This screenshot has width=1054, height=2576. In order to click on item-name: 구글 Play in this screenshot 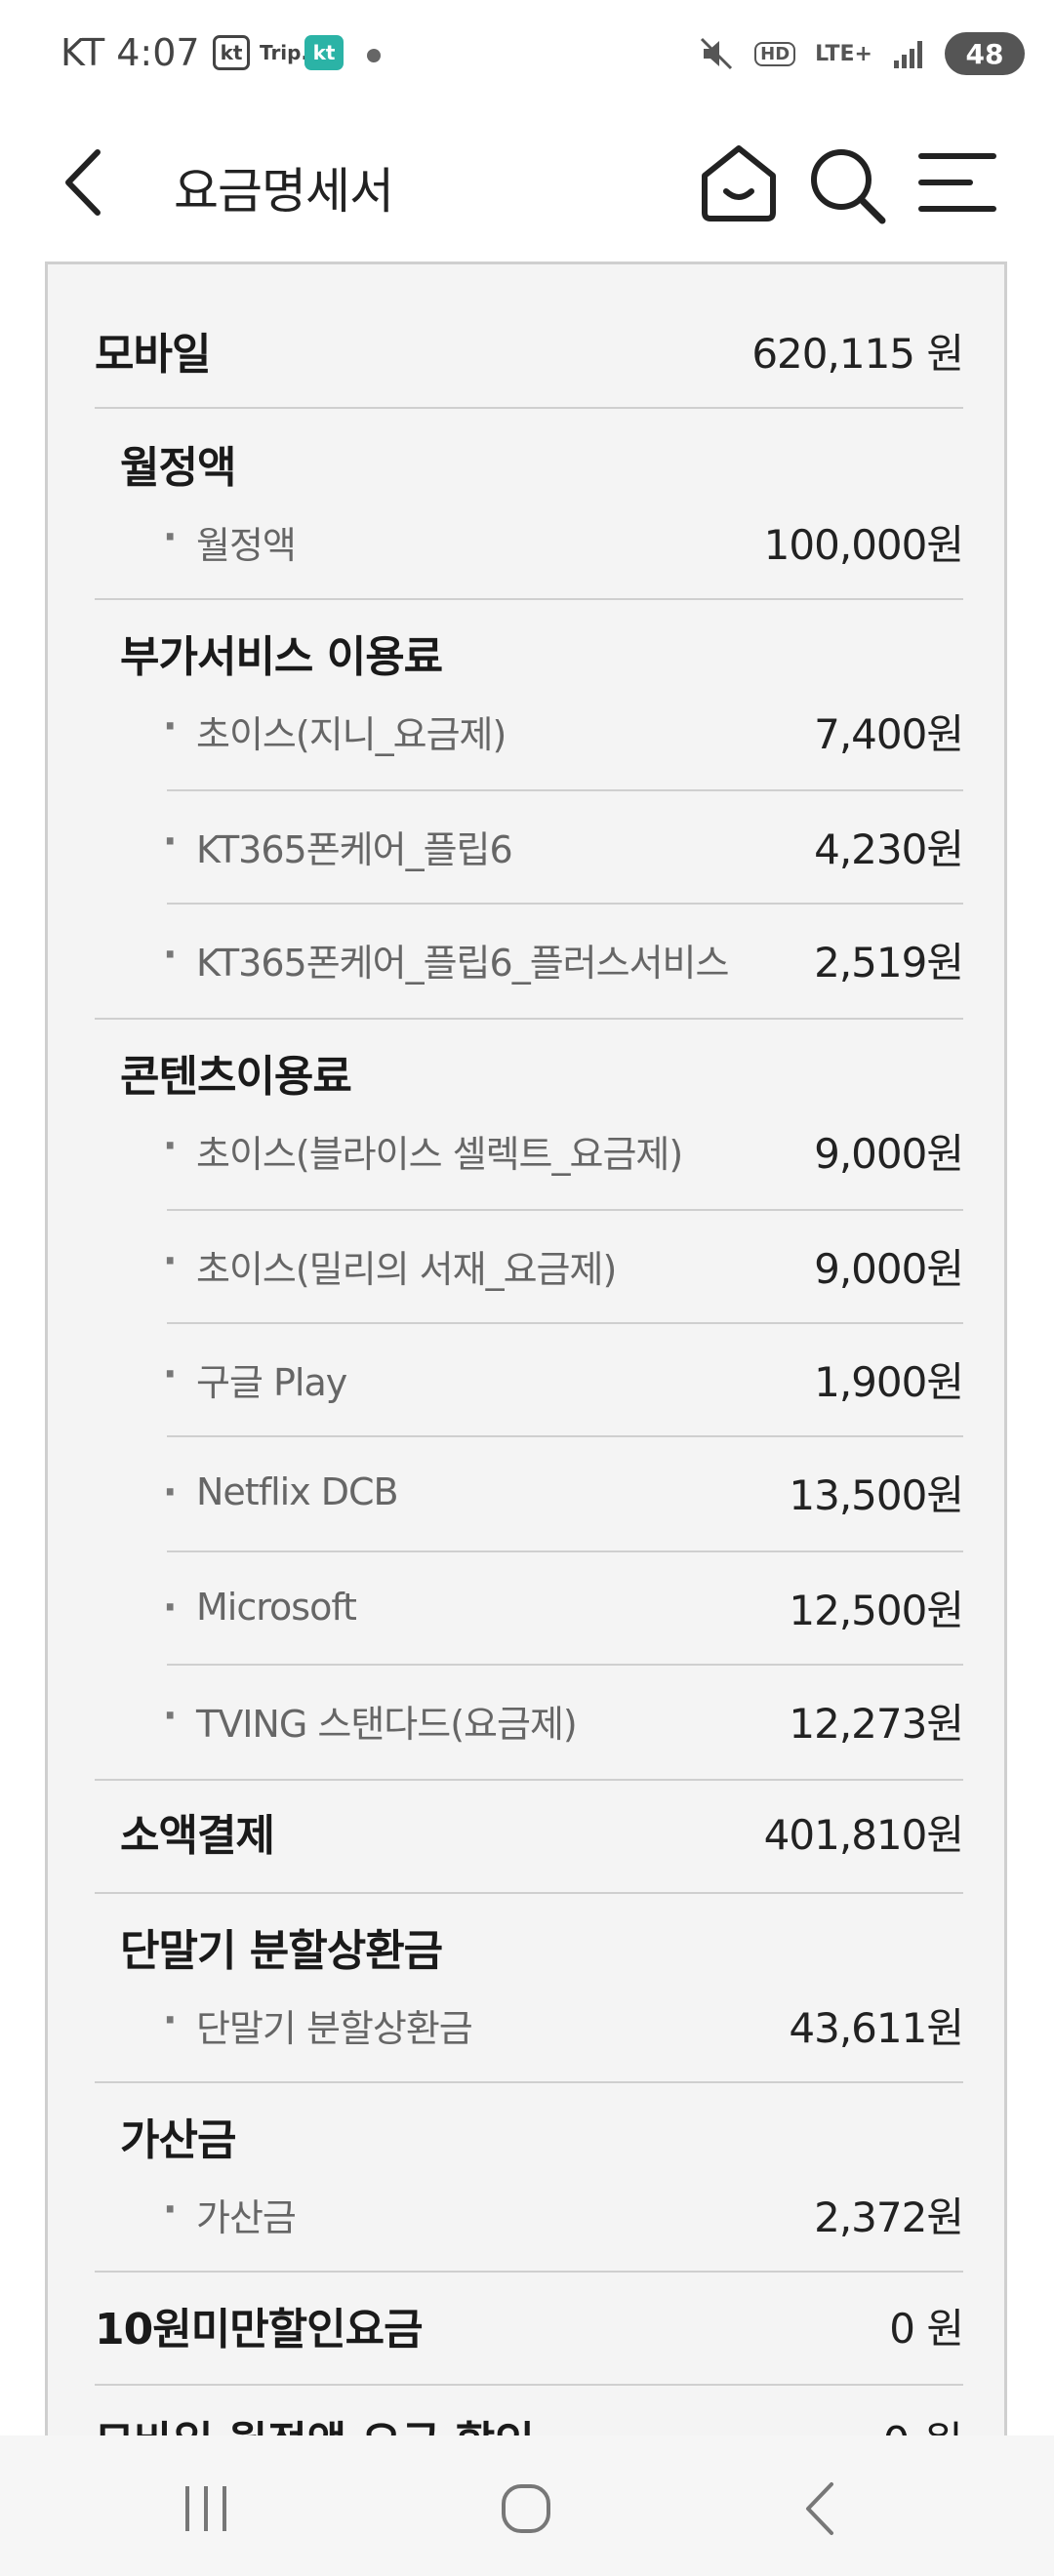, I will do `click(255, 1379)`.